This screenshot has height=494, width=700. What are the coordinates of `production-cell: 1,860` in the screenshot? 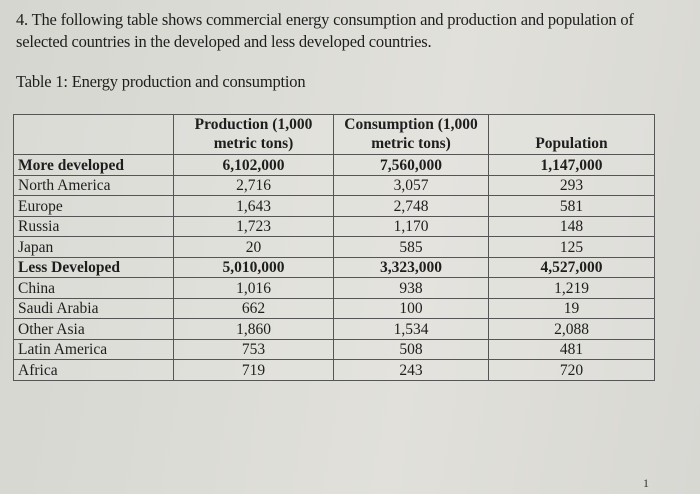 It's located at (253, 329).